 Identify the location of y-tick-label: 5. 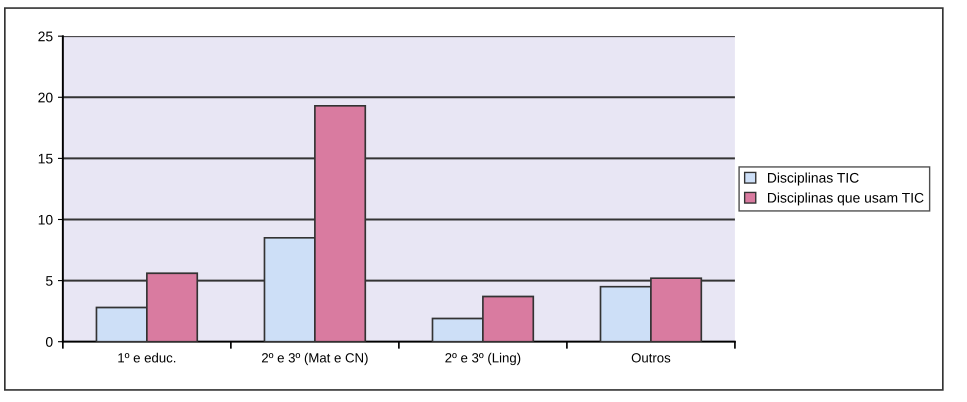
(49, 281).